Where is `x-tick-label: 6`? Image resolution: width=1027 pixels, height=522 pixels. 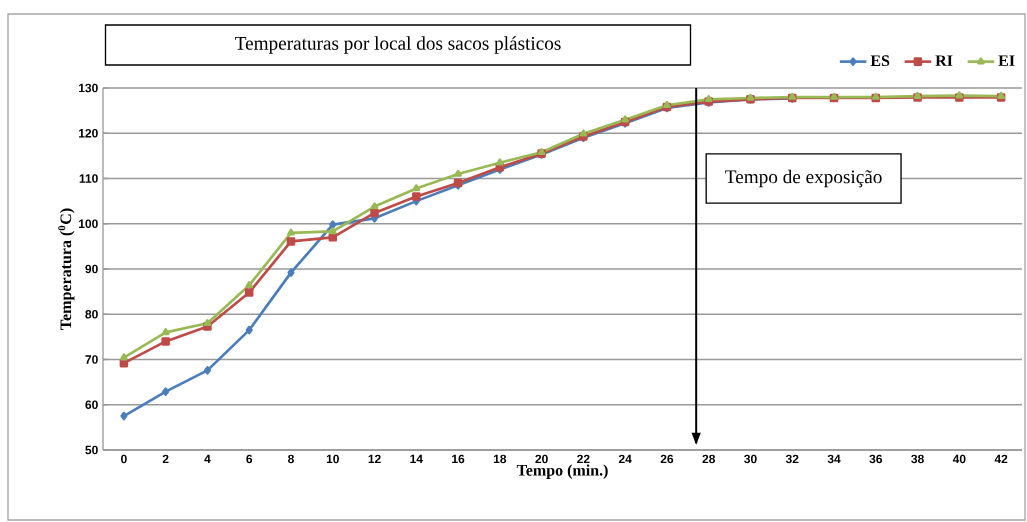
x-tick-label: 6 is located at coordinates (249, 459).